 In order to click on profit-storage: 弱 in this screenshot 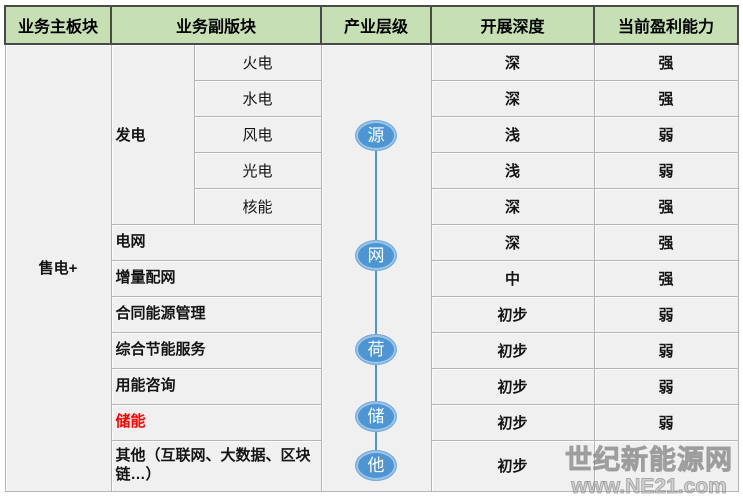, I will do `click(666, 422)`.